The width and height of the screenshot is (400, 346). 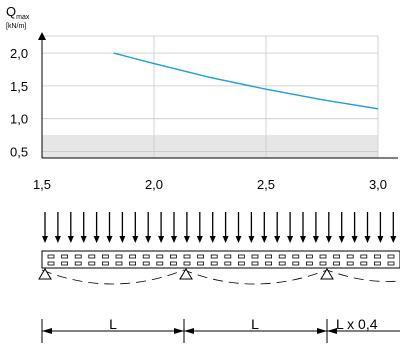 I want to click on y-axis-label-sub: max, so click(x=23, y=17).